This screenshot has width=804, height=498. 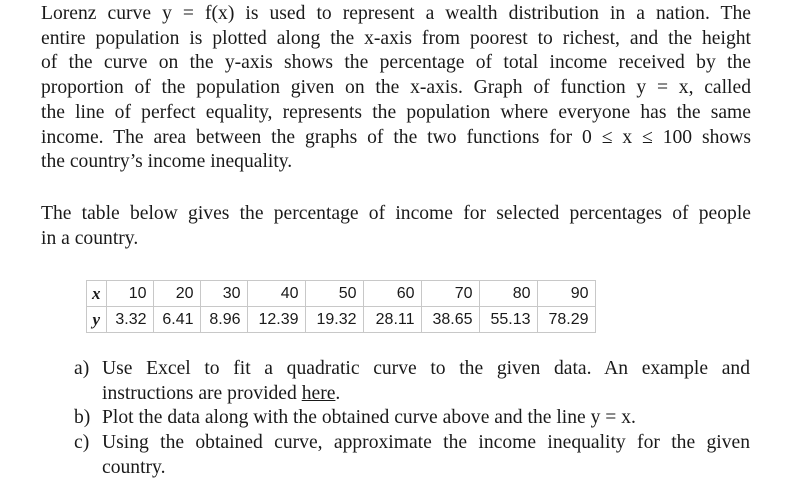 What do you see at coordinates (392, 293) in the screenshot?
I see `x-cell: 60` at bounding box center [392, 293].